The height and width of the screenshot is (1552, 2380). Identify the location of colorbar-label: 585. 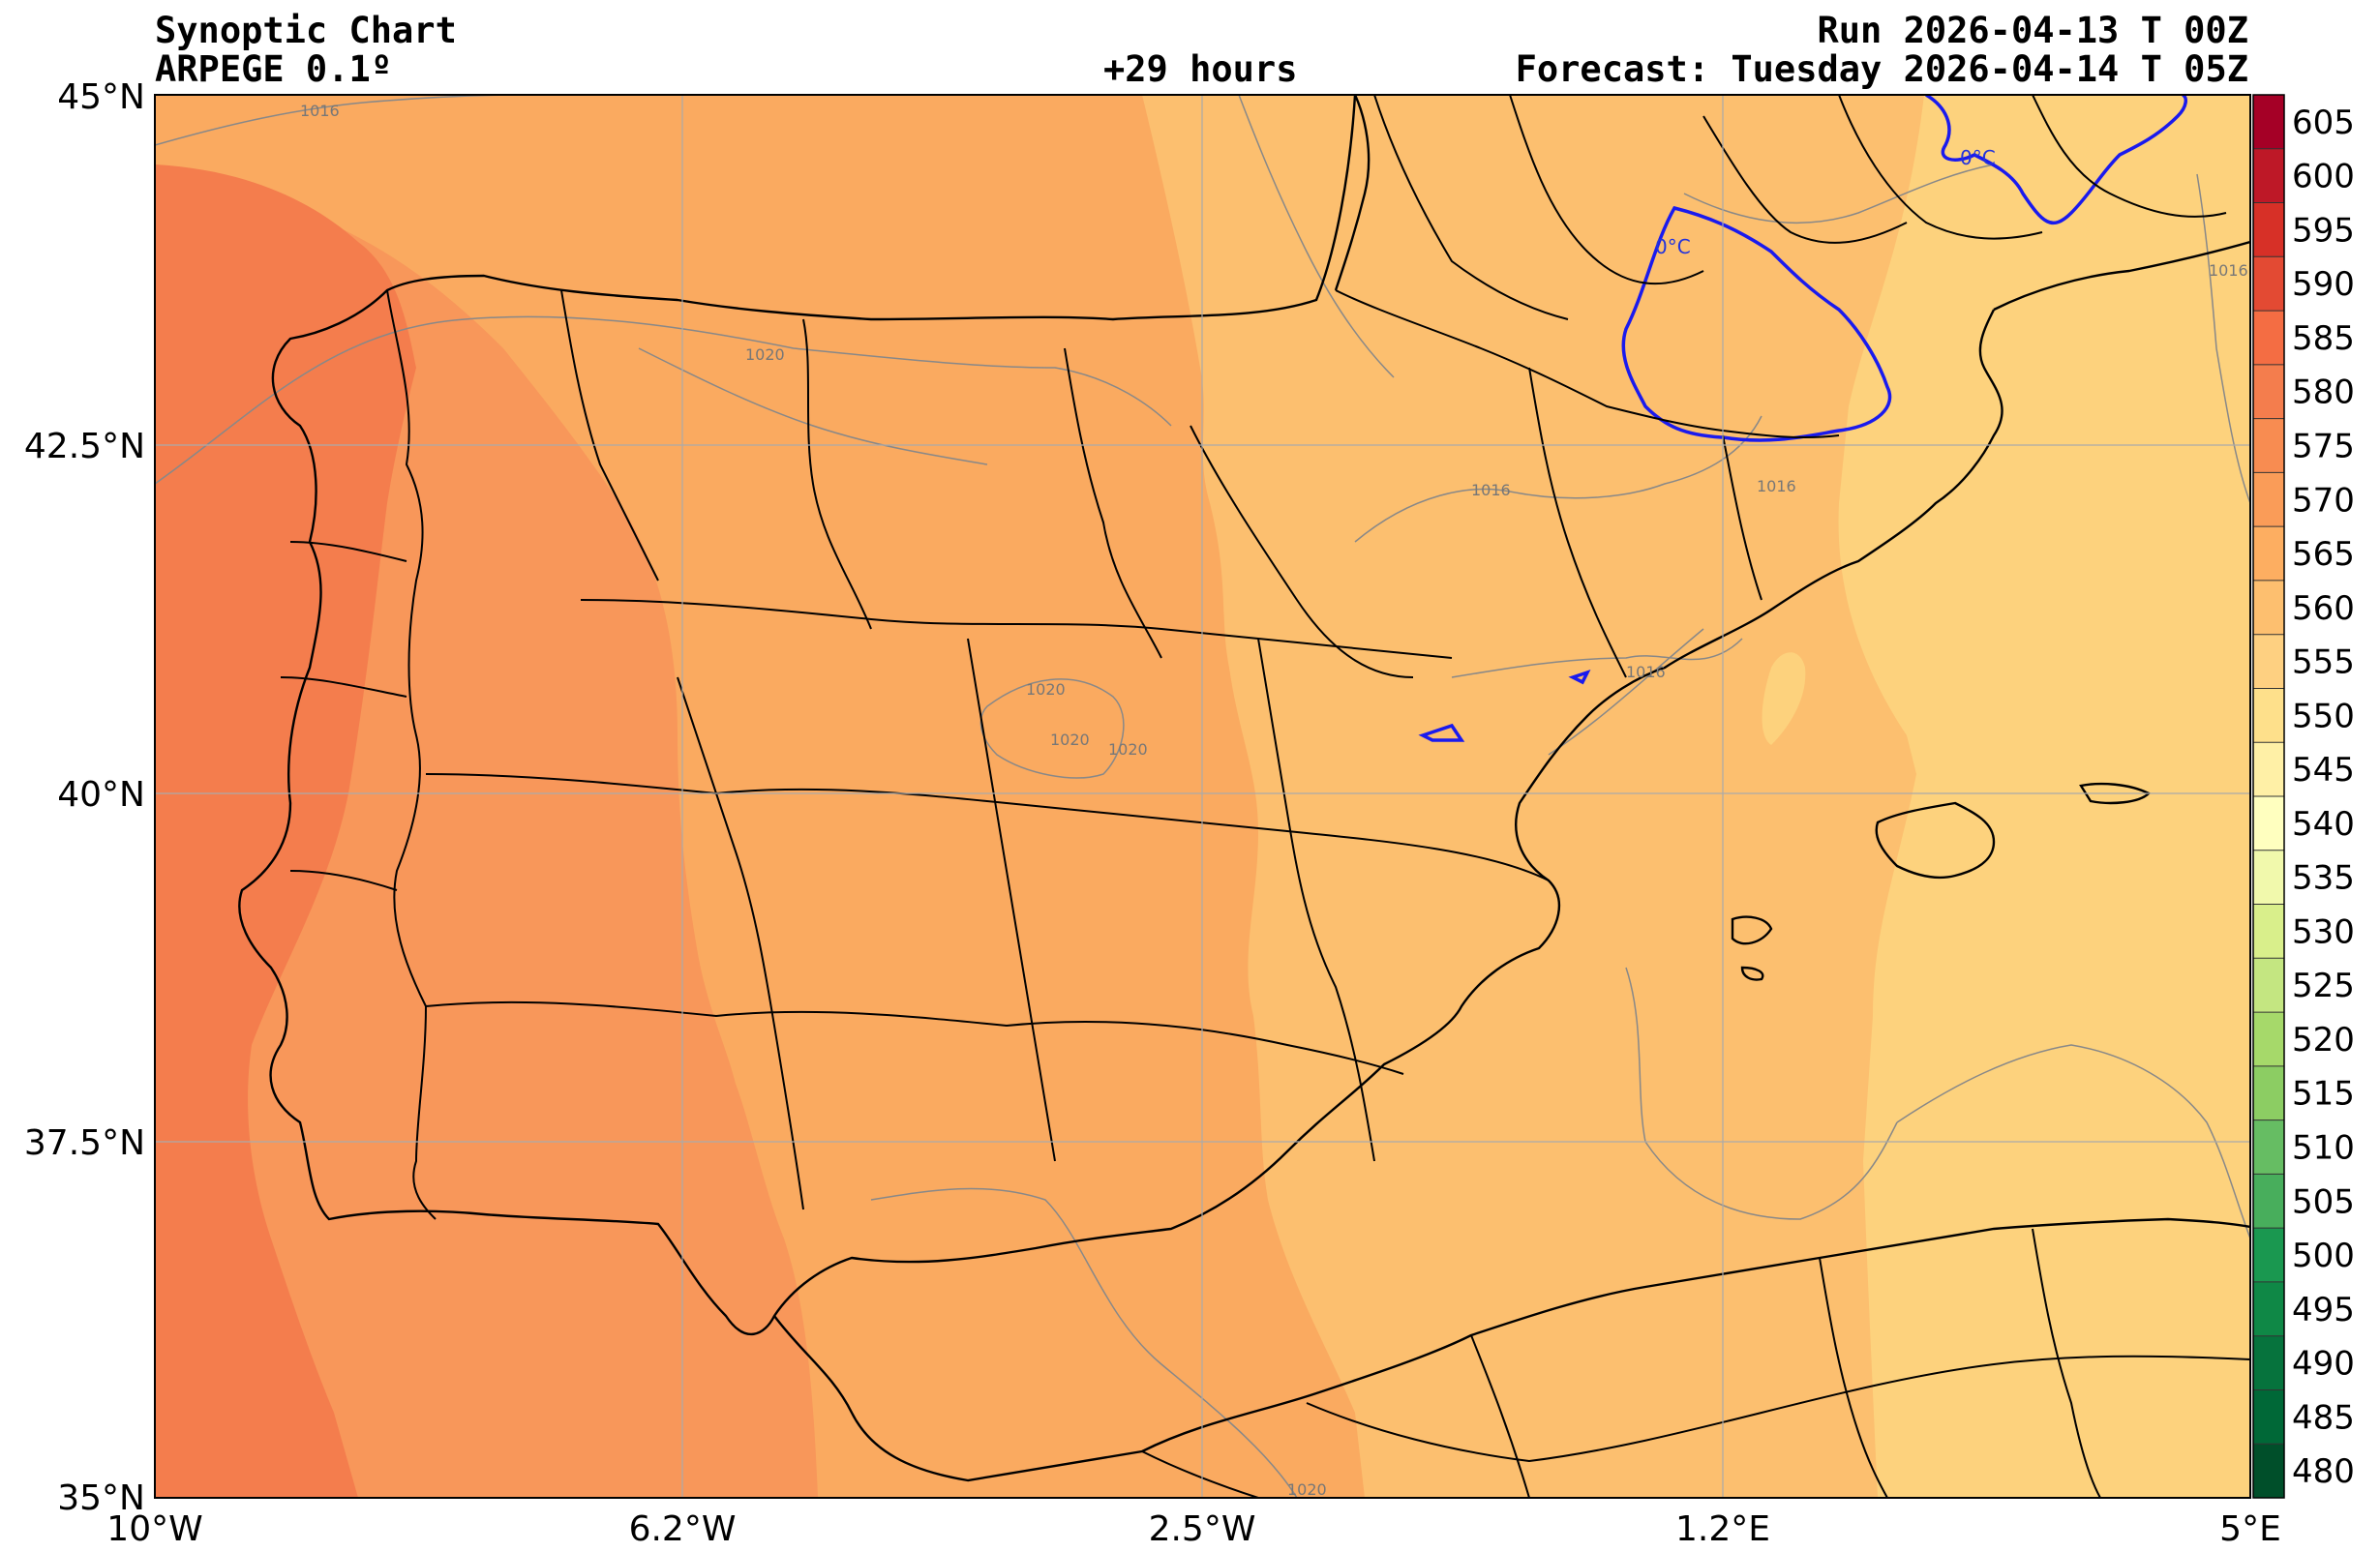
(2323, 338).